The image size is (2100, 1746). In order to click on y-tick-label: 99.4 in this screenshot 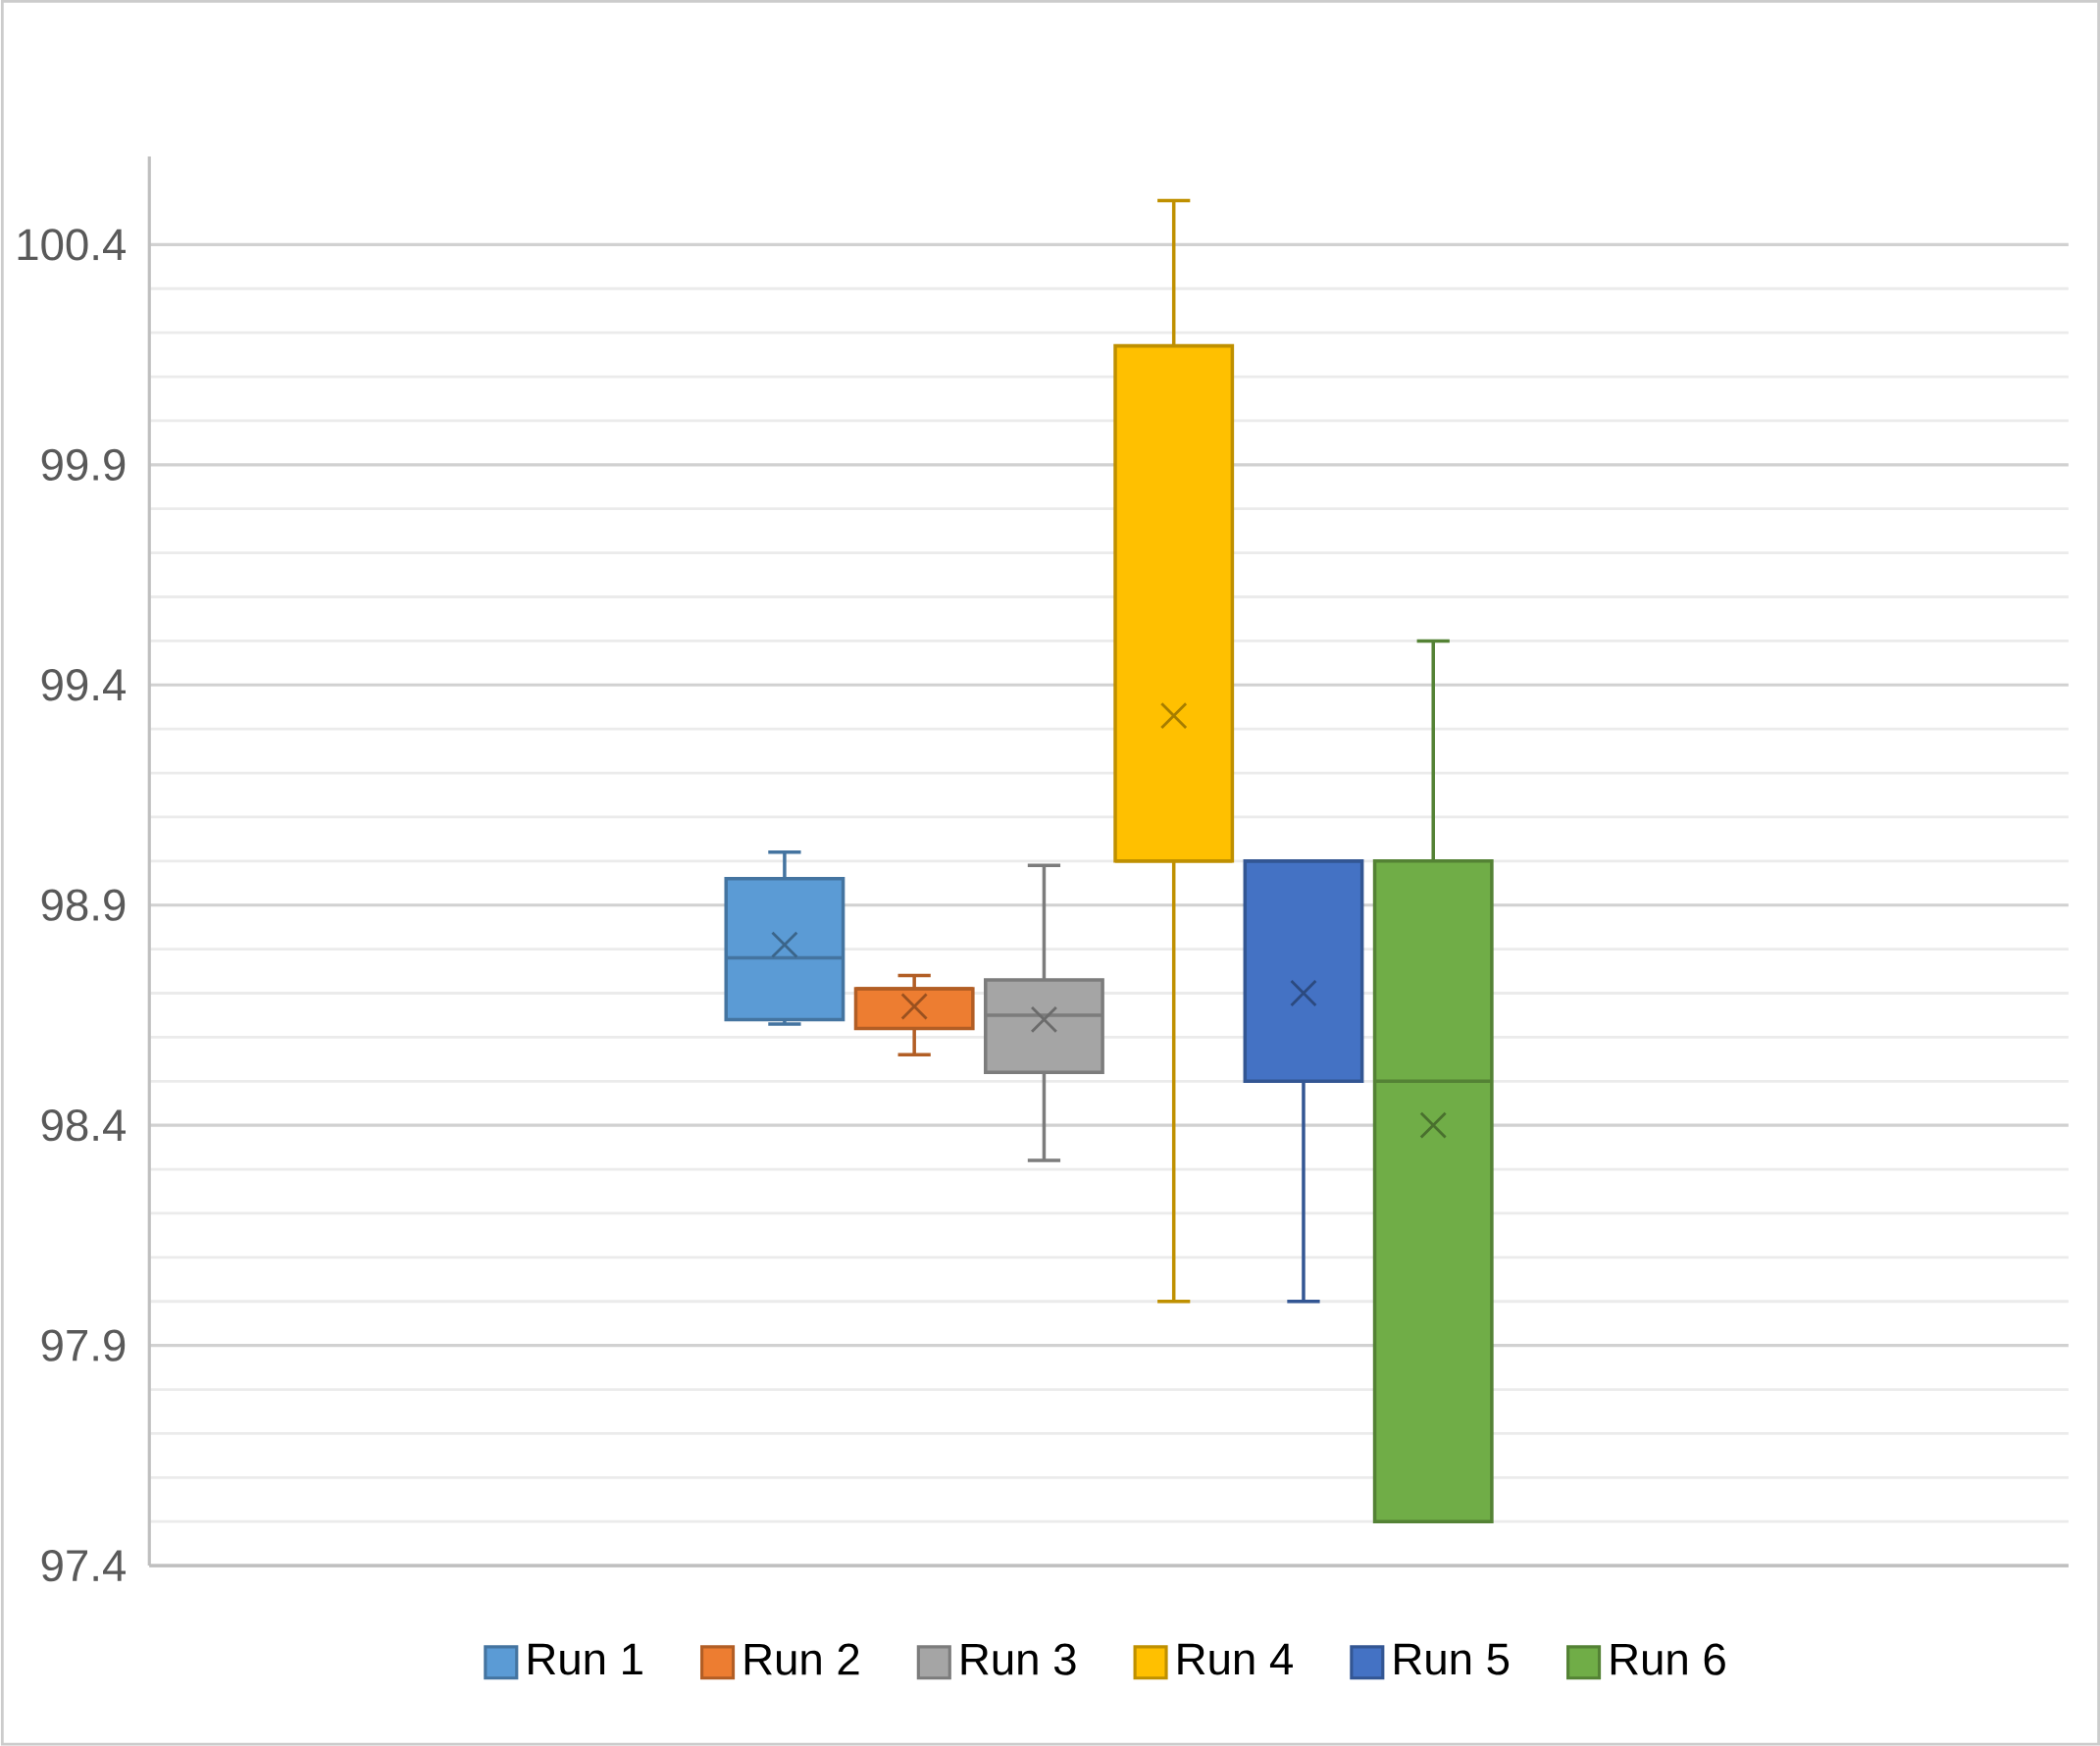, I will do `click(84, 685)`.